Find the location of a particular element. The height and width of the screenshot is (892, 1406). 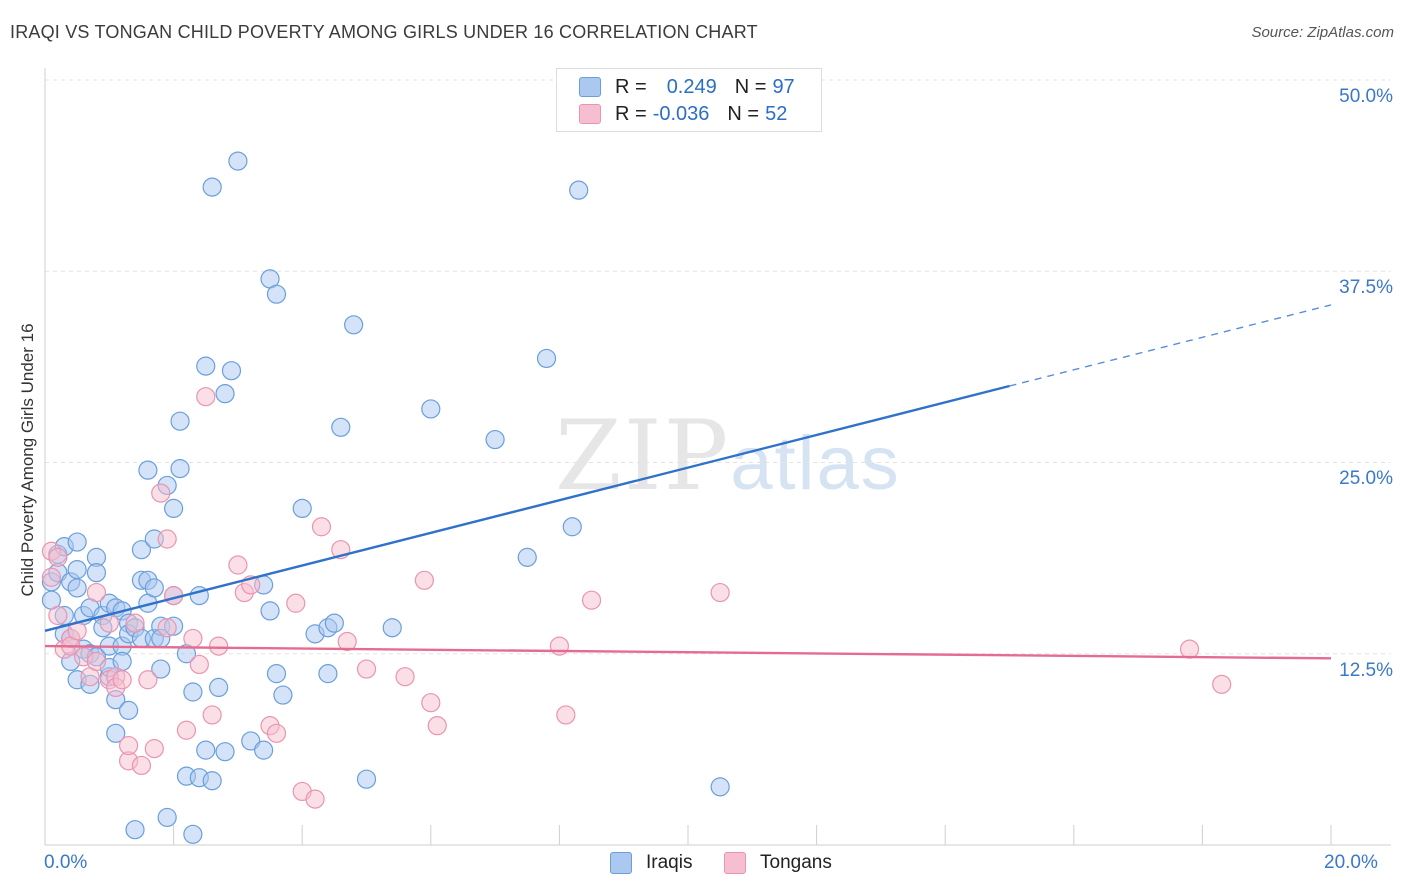

legend-tongans-label: Tongans is located at coordinates (796, 862).